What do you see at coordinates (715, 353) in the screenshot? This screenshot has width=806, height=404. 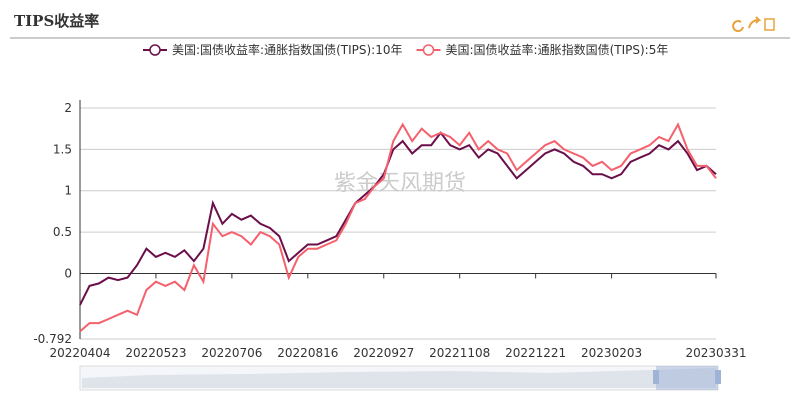 I see `x-tick-label: 20230331` at bounding box center [715, 353].